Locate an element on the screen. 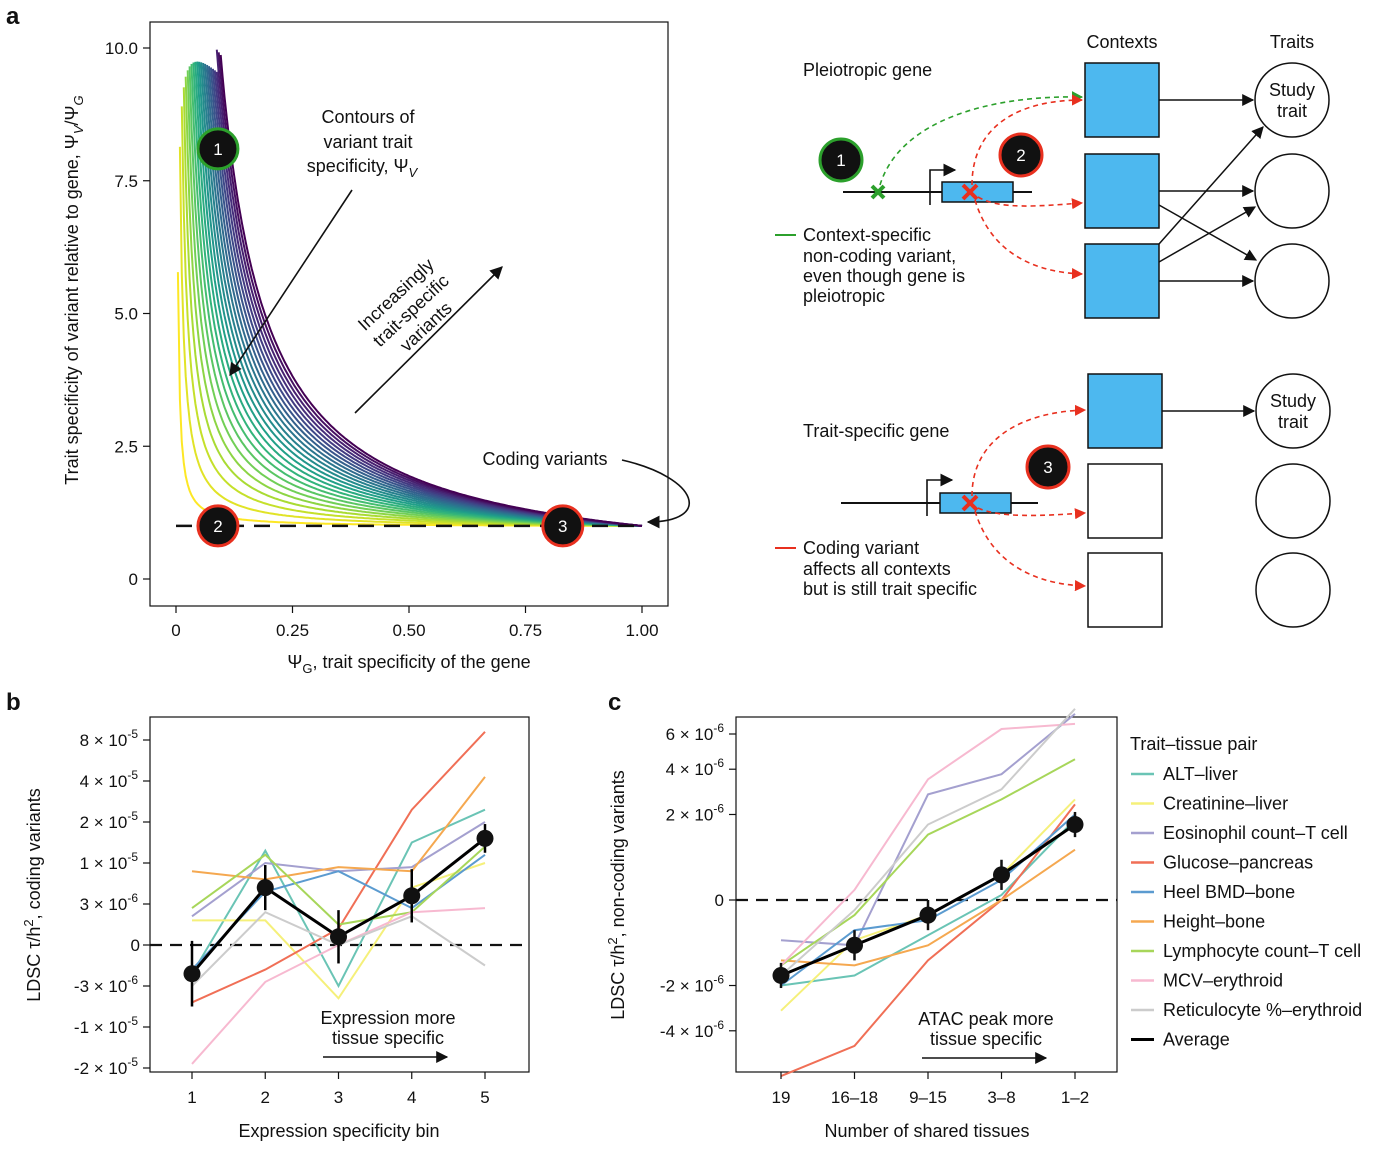  pleiotropic-gene-box is located at coordinates (977, 192).